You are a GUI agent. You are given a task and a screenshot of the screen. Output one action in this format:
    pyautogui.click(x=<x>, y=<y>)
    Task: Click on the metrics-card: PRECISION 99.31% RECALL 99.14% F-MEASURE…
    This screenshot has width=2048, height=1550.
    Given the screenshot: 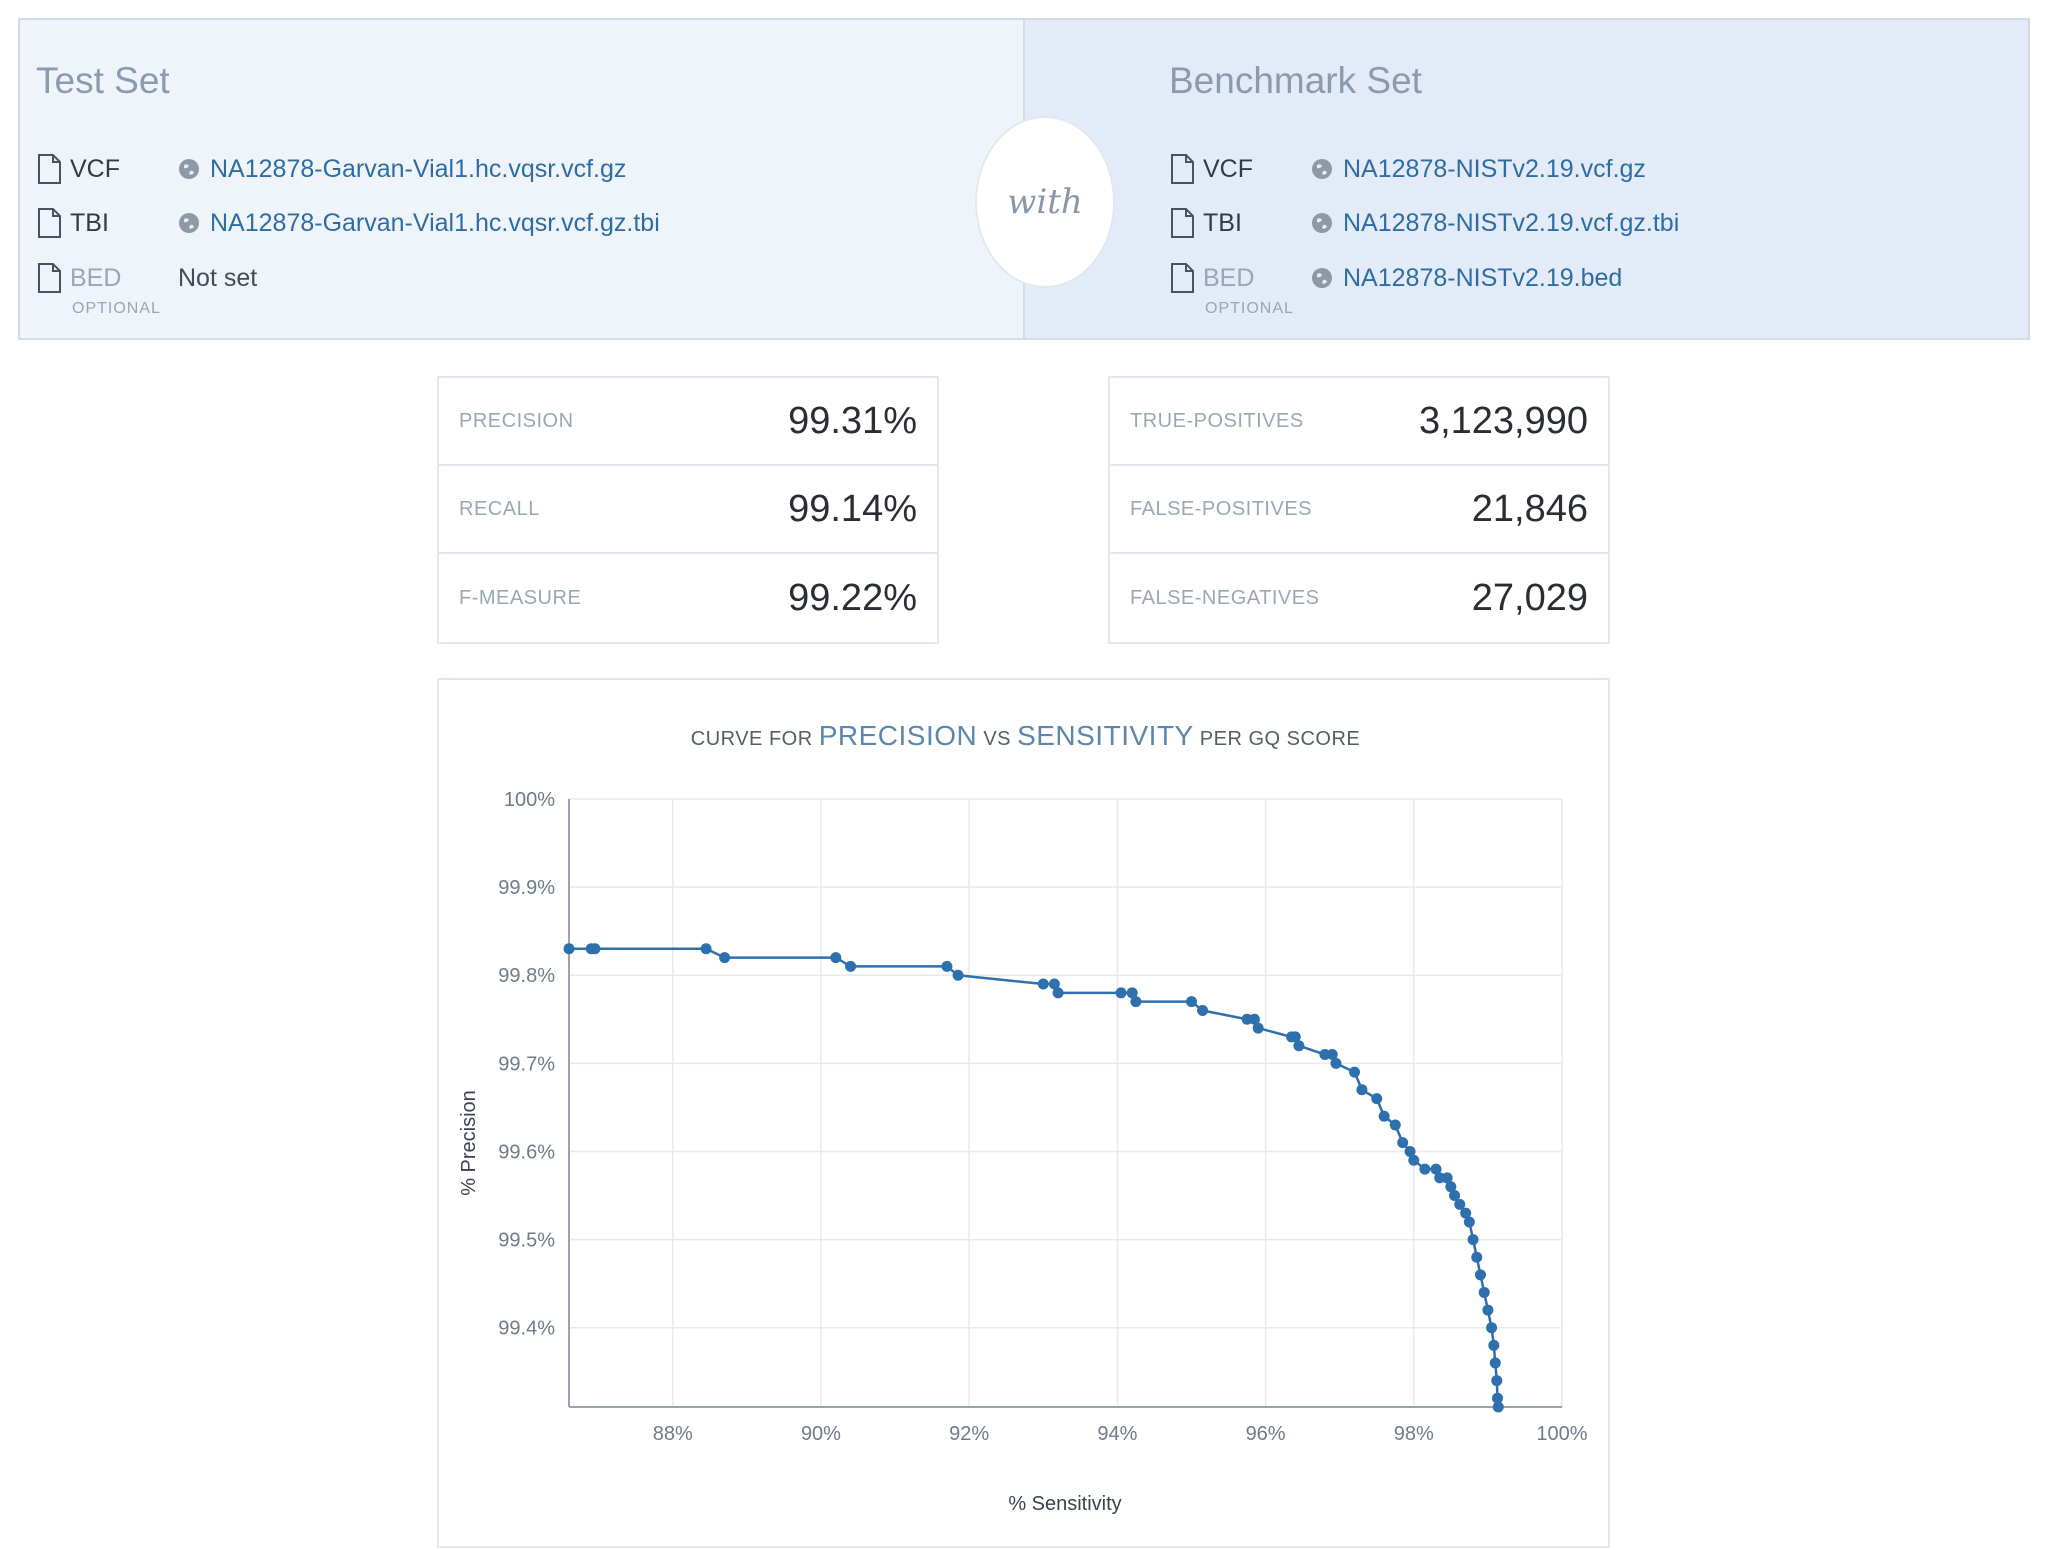 What is the action you would take?
    pyautogui.click(x=688, y=510)
    